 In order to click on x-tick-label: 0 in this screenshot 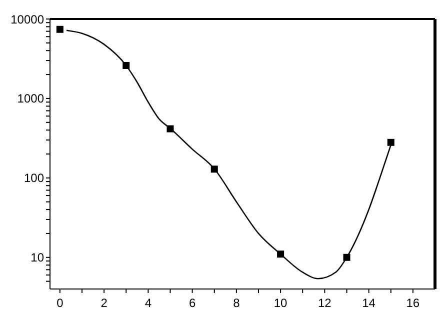, I will do `click(60, 303)`.